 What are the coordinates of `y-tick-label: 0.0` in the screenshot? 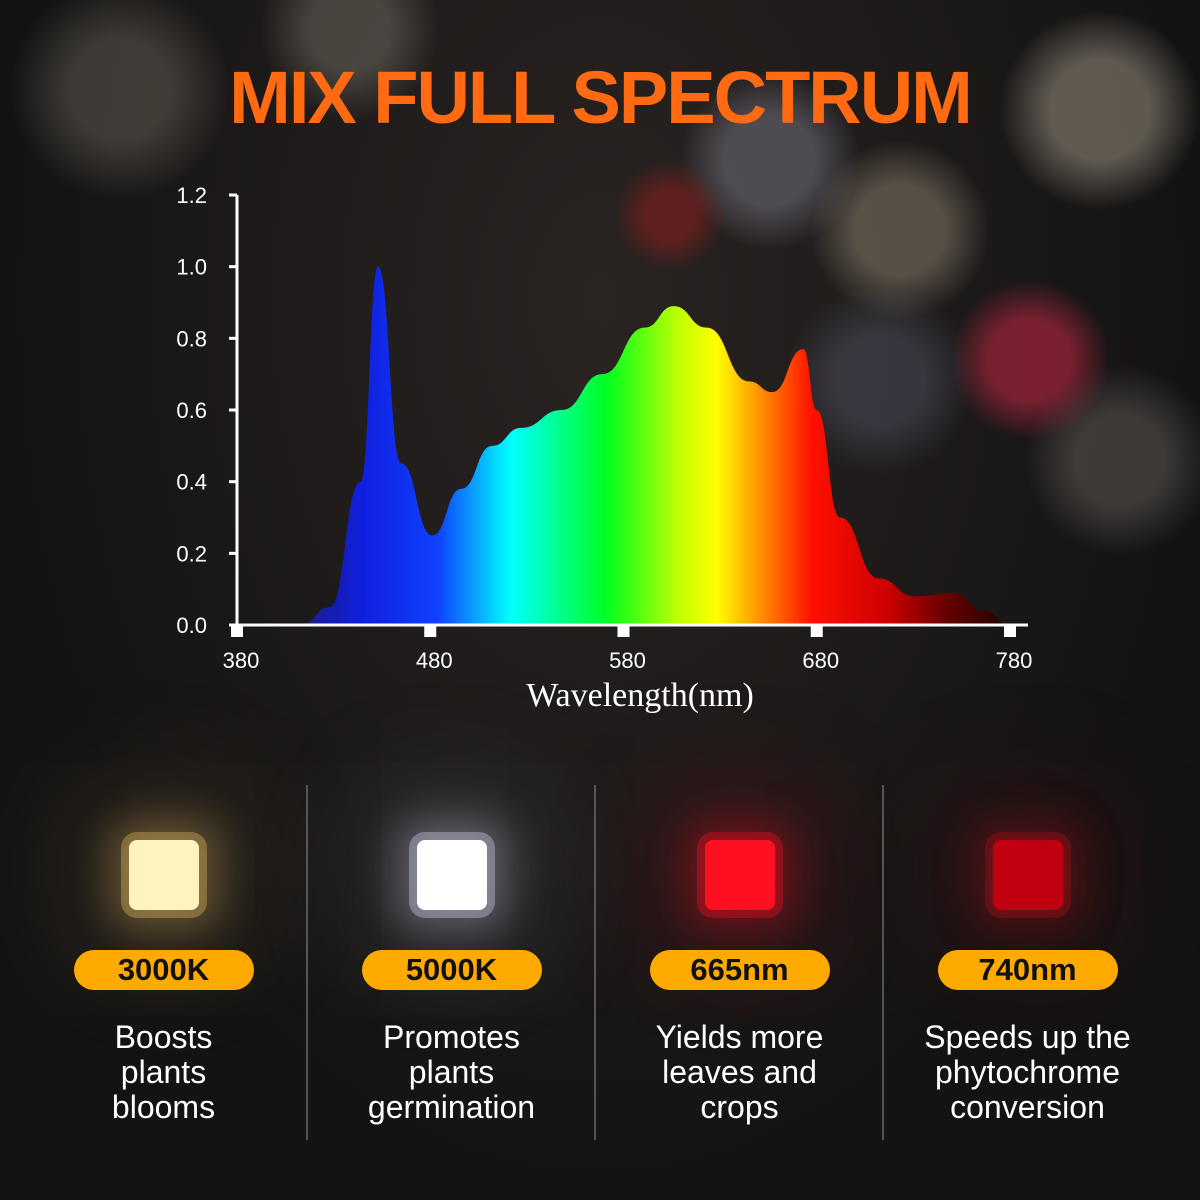 It's located at (191, 625).